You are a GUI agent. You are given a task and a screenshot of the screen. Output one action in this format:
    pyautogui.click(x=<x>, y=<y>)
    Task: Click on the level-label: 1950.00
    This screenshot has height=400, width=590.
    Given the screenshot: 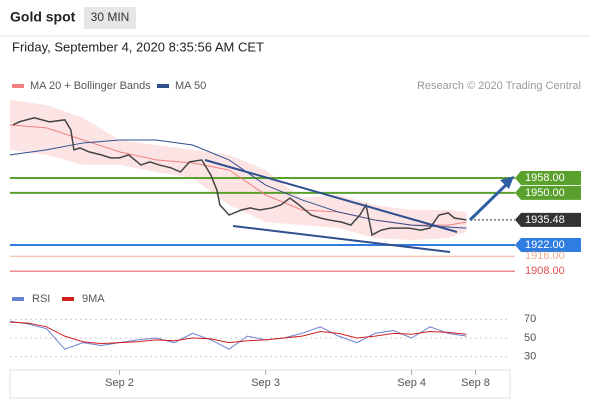 What is the action you would take?
    pyautogui.click(x=545, y=193)
    